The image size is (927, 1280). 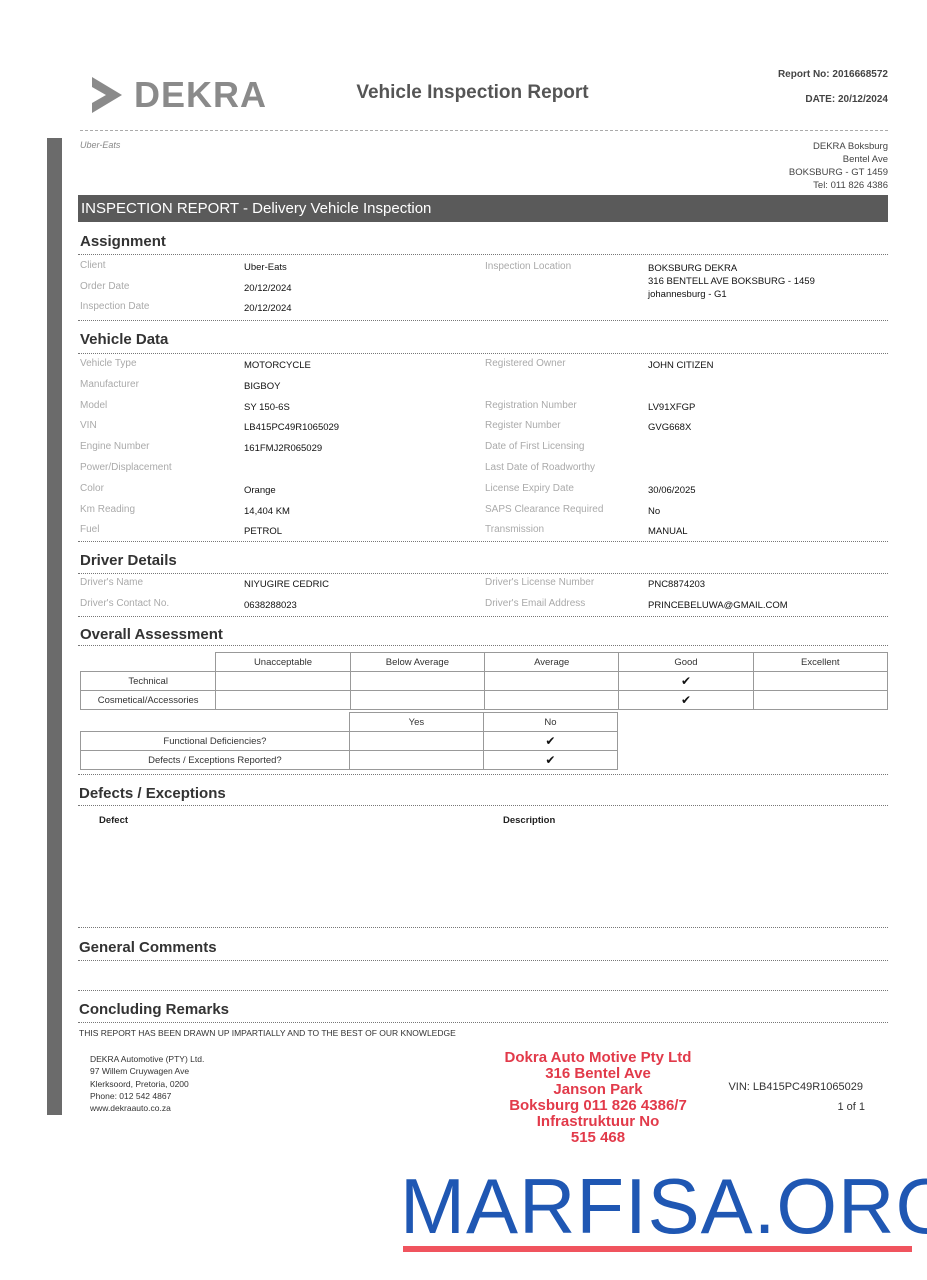 I want to click on field-value: 20/12/2024, so click(x=268, y=288).